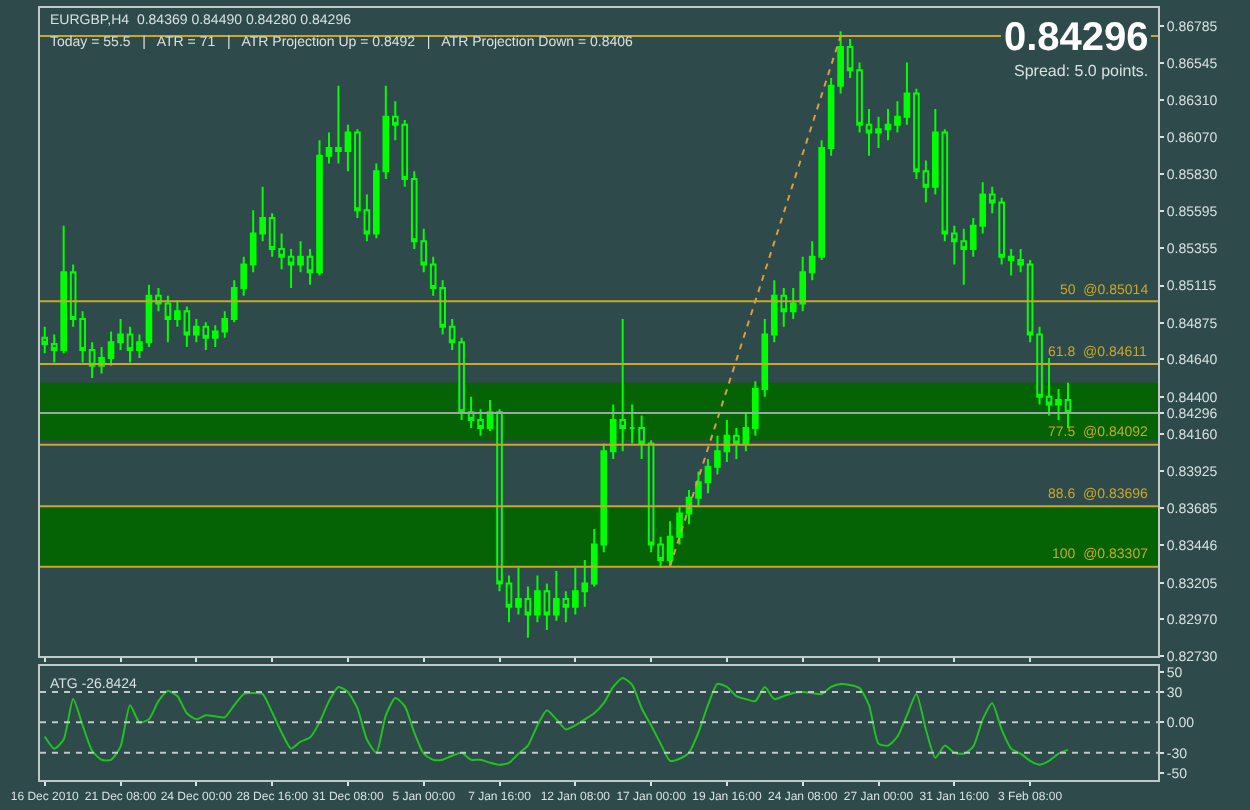 Image resolution: width=1250 pixels, height=810 pixels. I want to click on annotation: Spread: 5.0 points., so click(1081, 71).